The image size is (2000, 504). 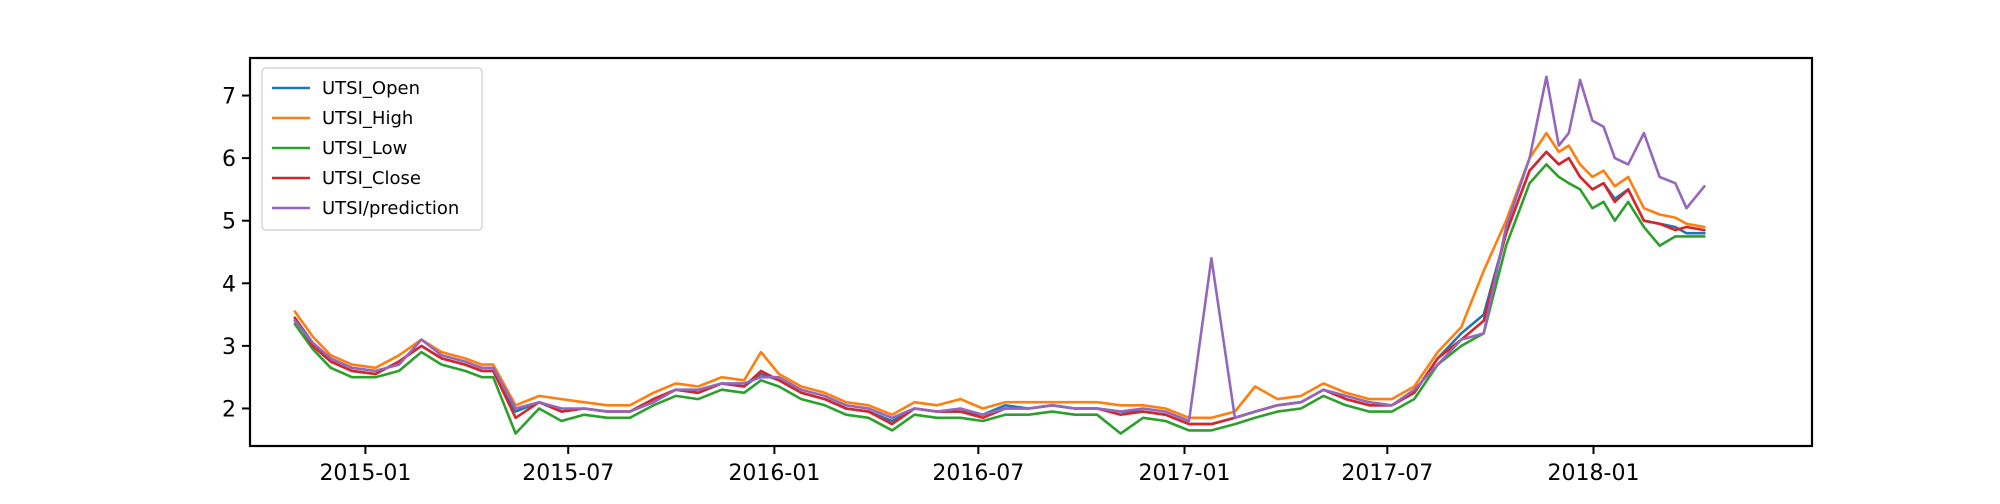 What do you see at coordinates (978, 473) in the screenshot?
I see `x-tick-label: 2016-07` at bounding box center [978, 473].